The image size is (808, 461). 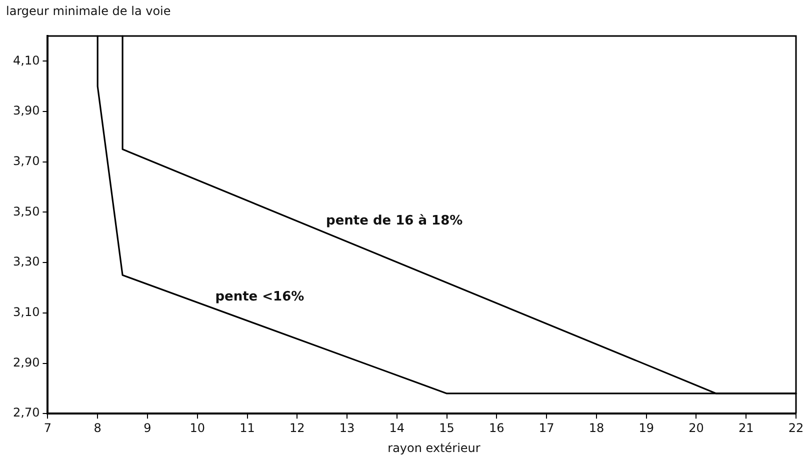 I want to click on y-tick-label: 3,90, so click(x=26, y=111).